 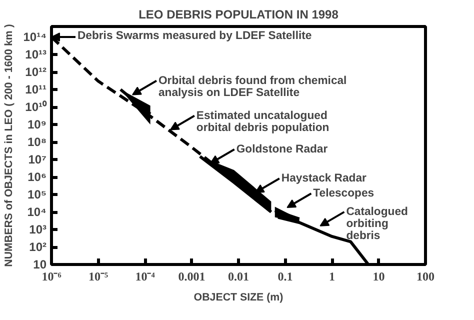 What do you see at coordinates (38, 229) in the screenshot?
I see `y-tick-label: 10³` at bounding box center [38, 229].